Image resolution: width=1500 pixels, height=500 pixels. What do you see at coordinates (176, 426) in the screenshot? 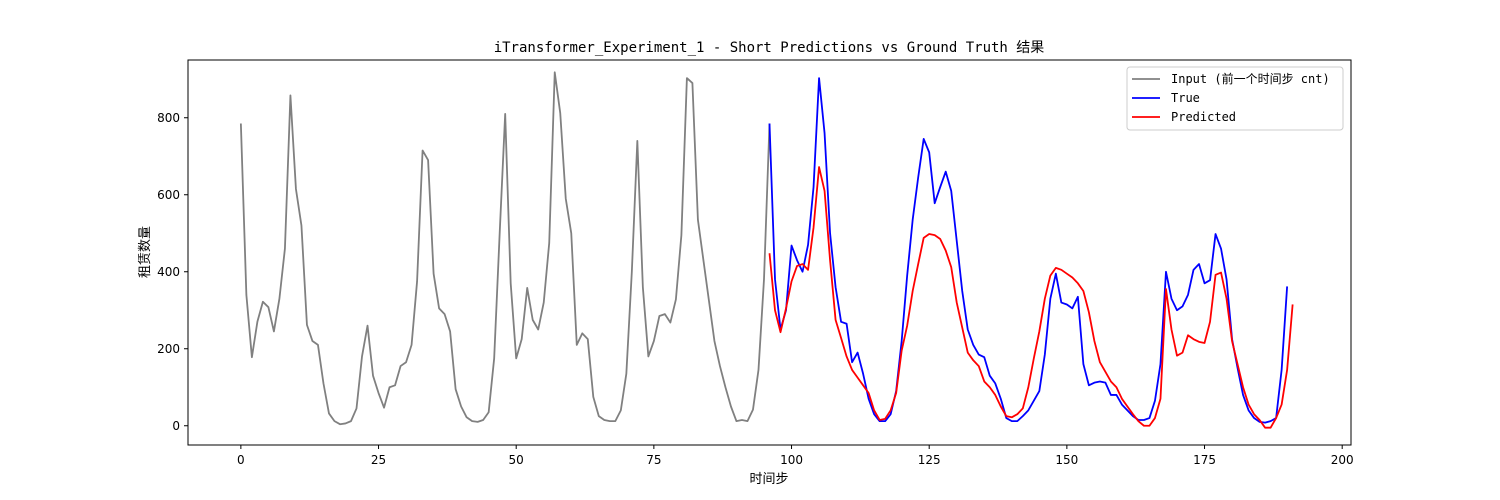
I see `y-tick-label: 0` at bounding box center [176, 426].